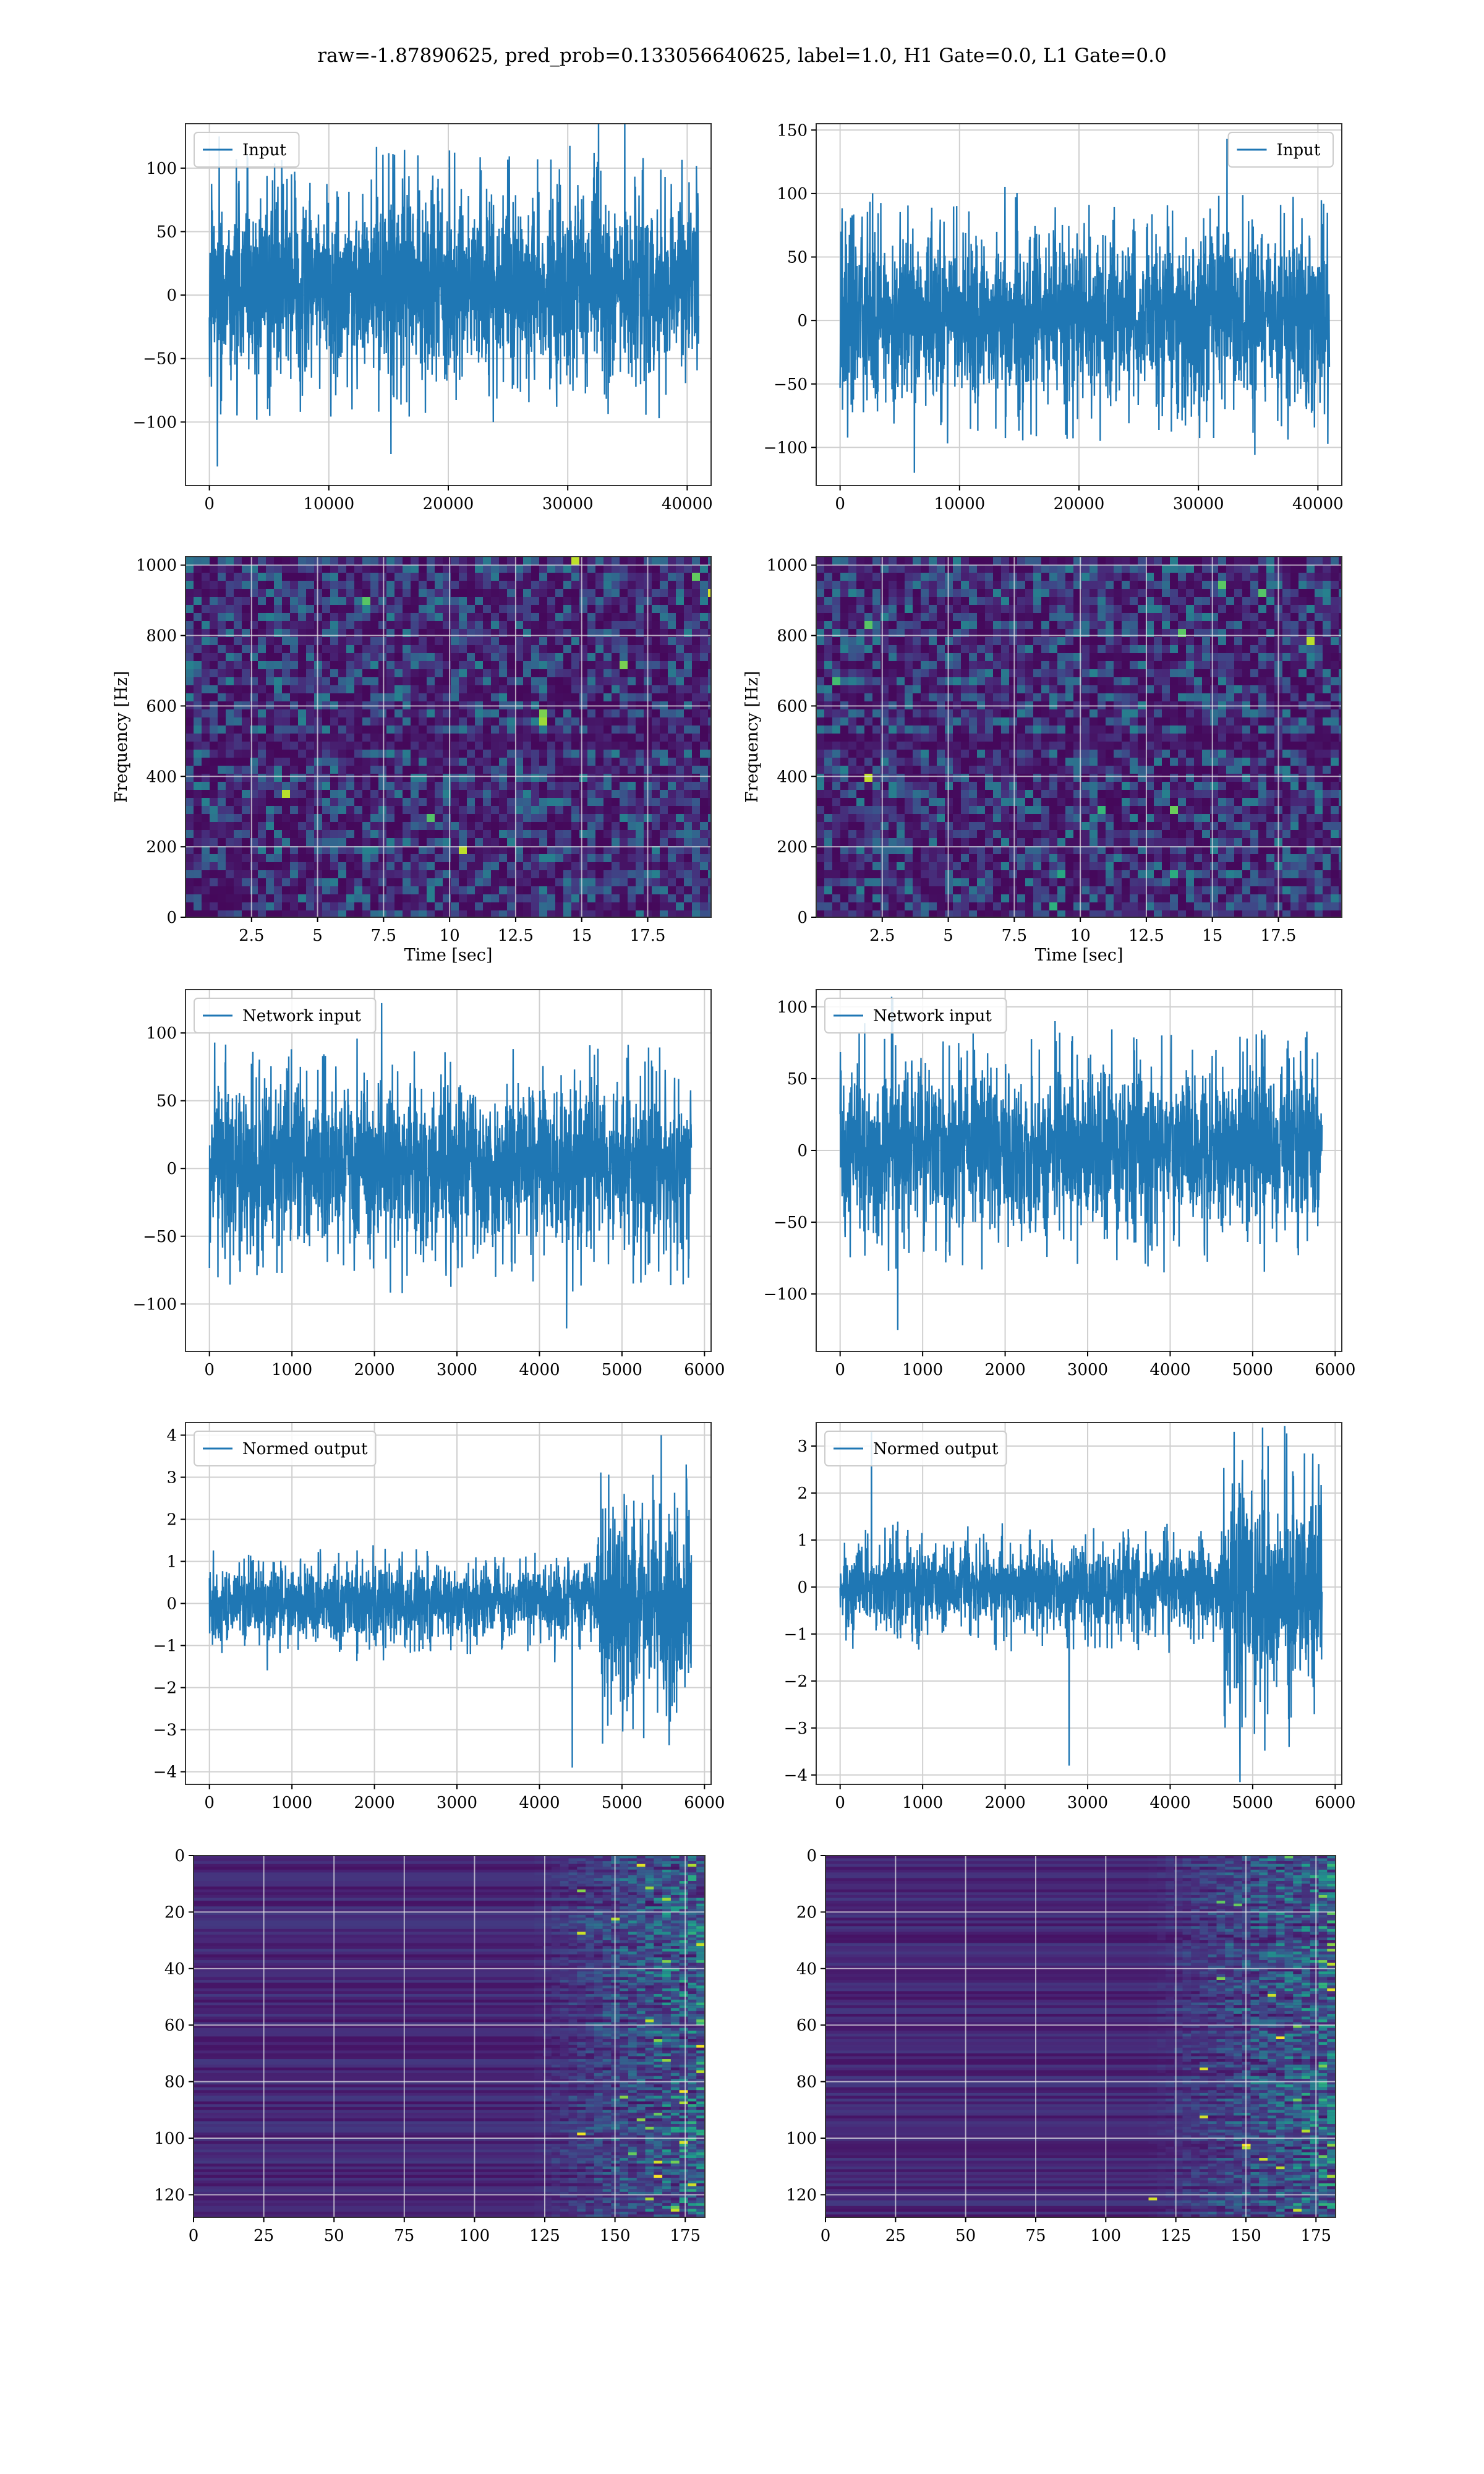  I want to click on ts-input-left-panel: Input 0 10000 20000 30000 40000 −100 −50 0 50 100, so click(423, 318).